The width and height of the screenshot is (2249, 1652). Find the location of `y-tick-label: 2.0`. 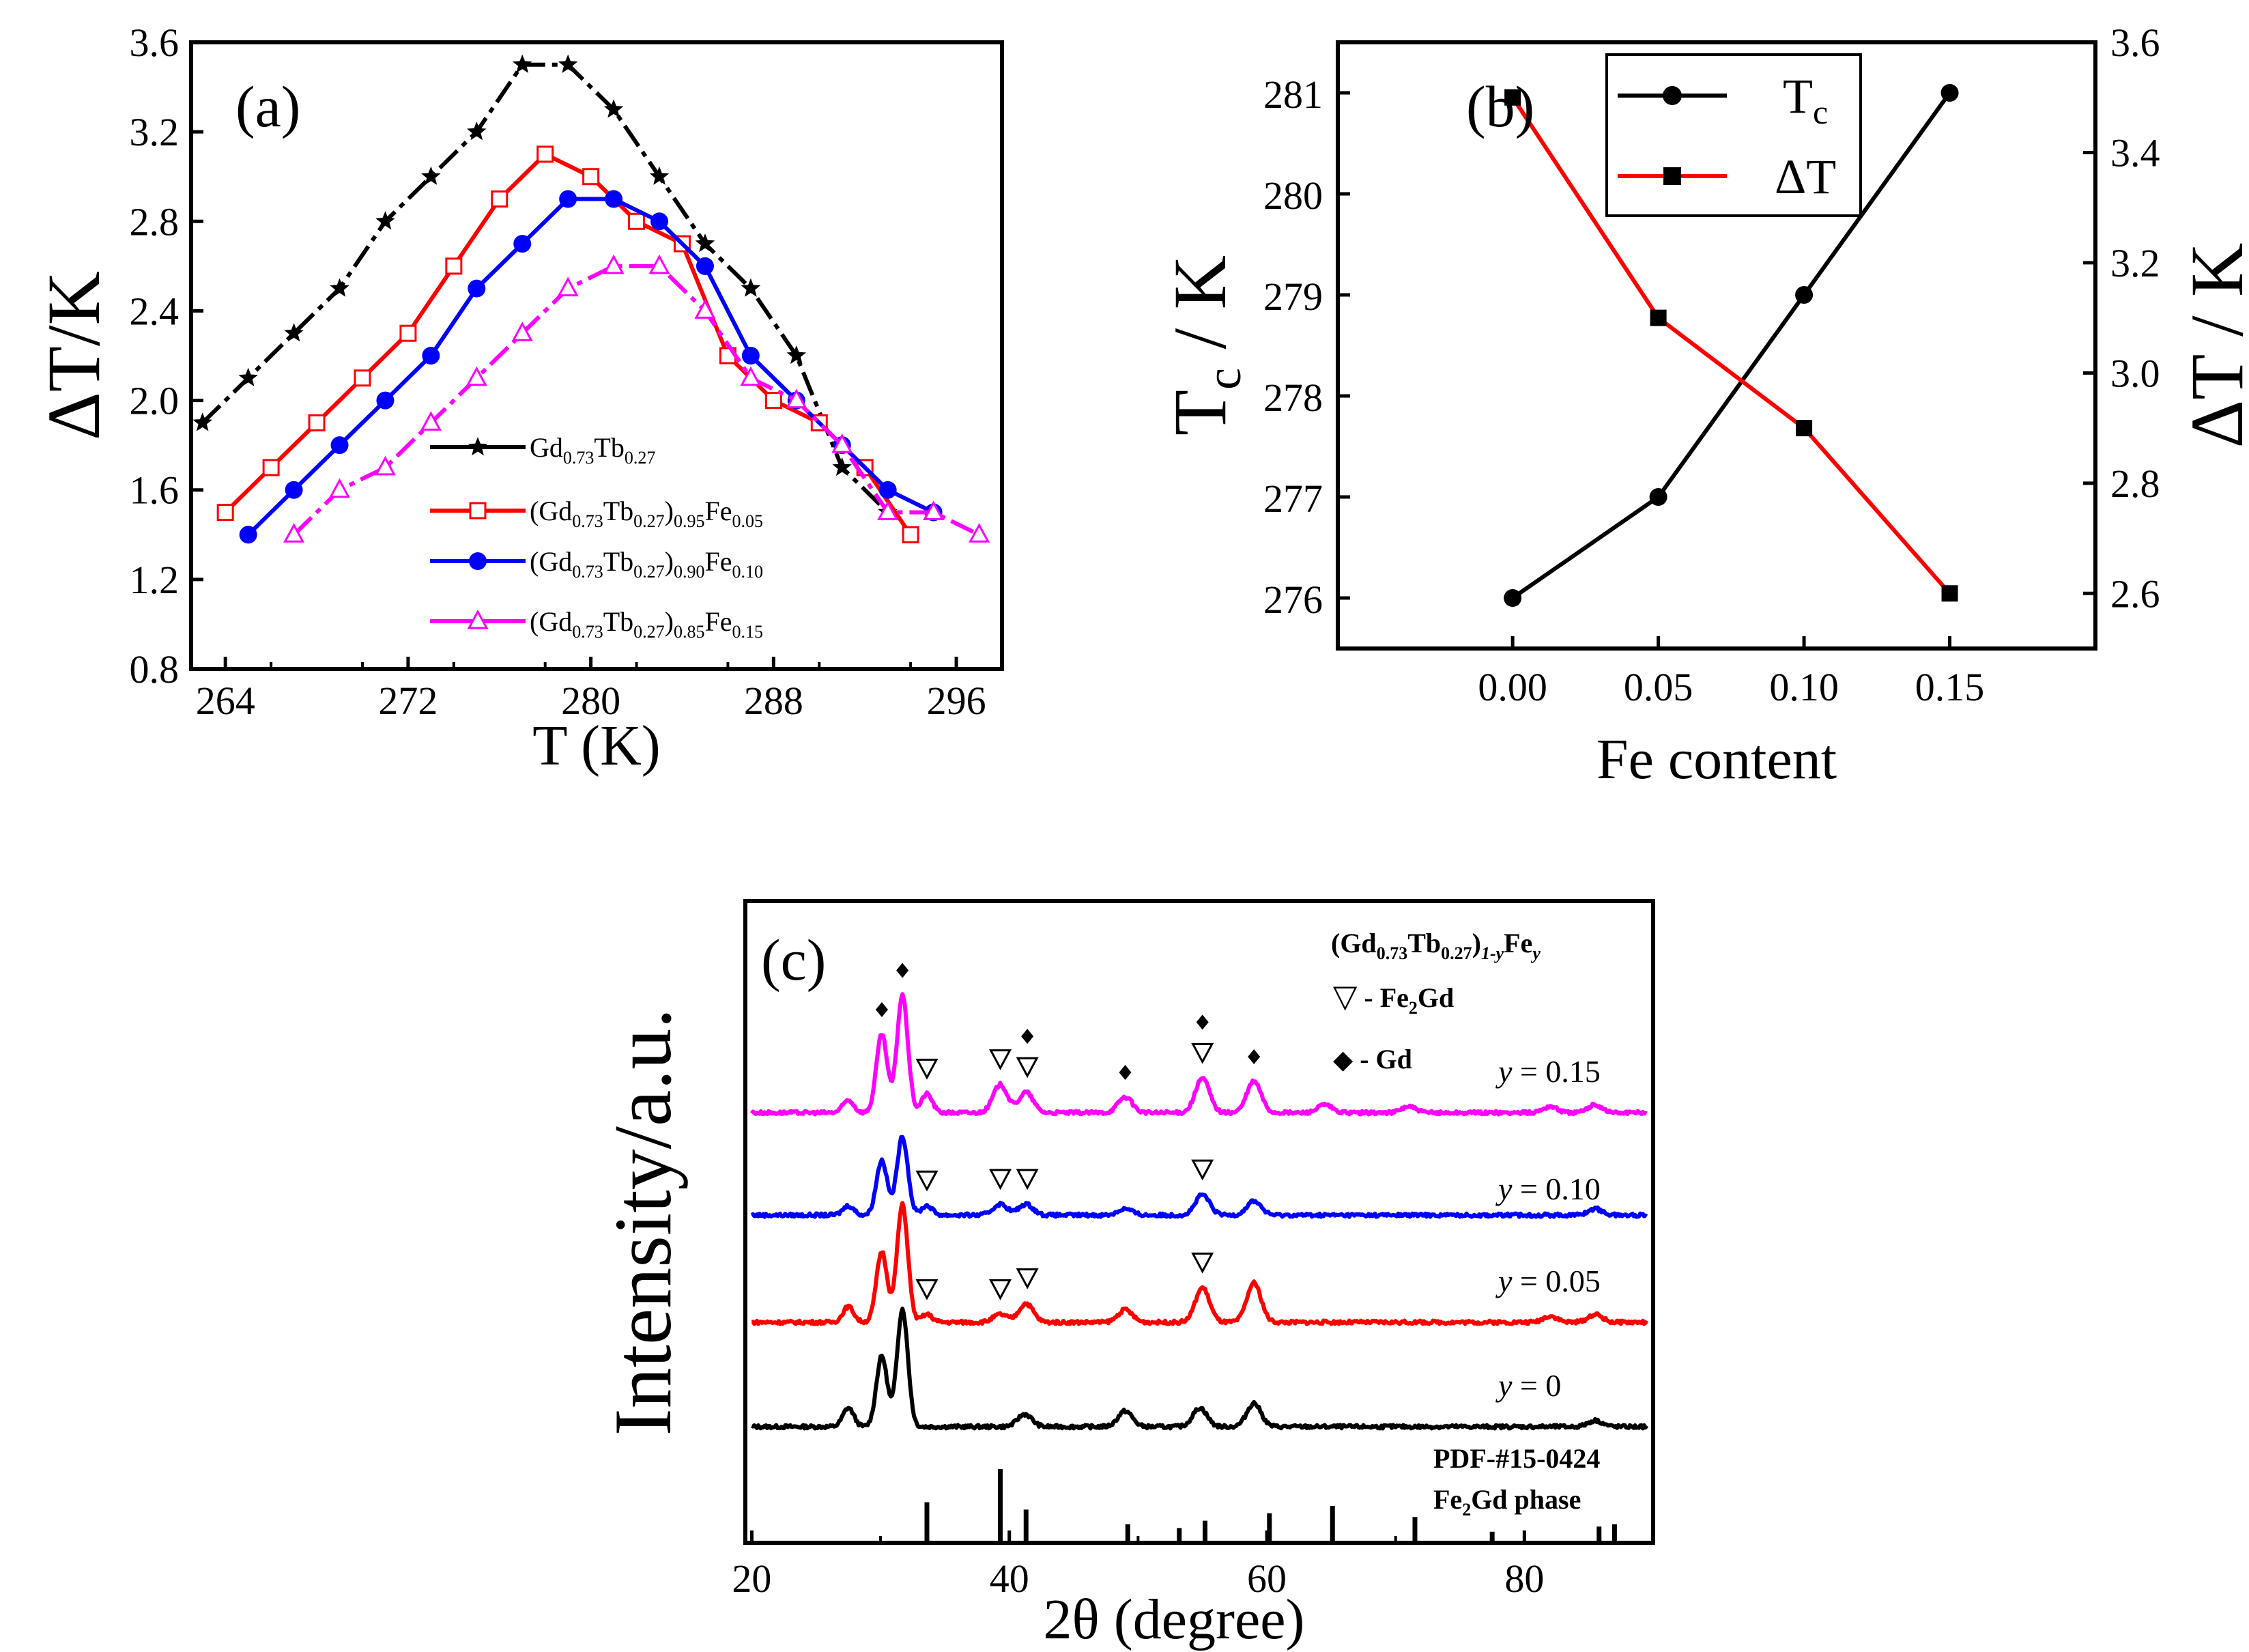

y-tick-label: 2.0 is located at coordinates (155, 401).